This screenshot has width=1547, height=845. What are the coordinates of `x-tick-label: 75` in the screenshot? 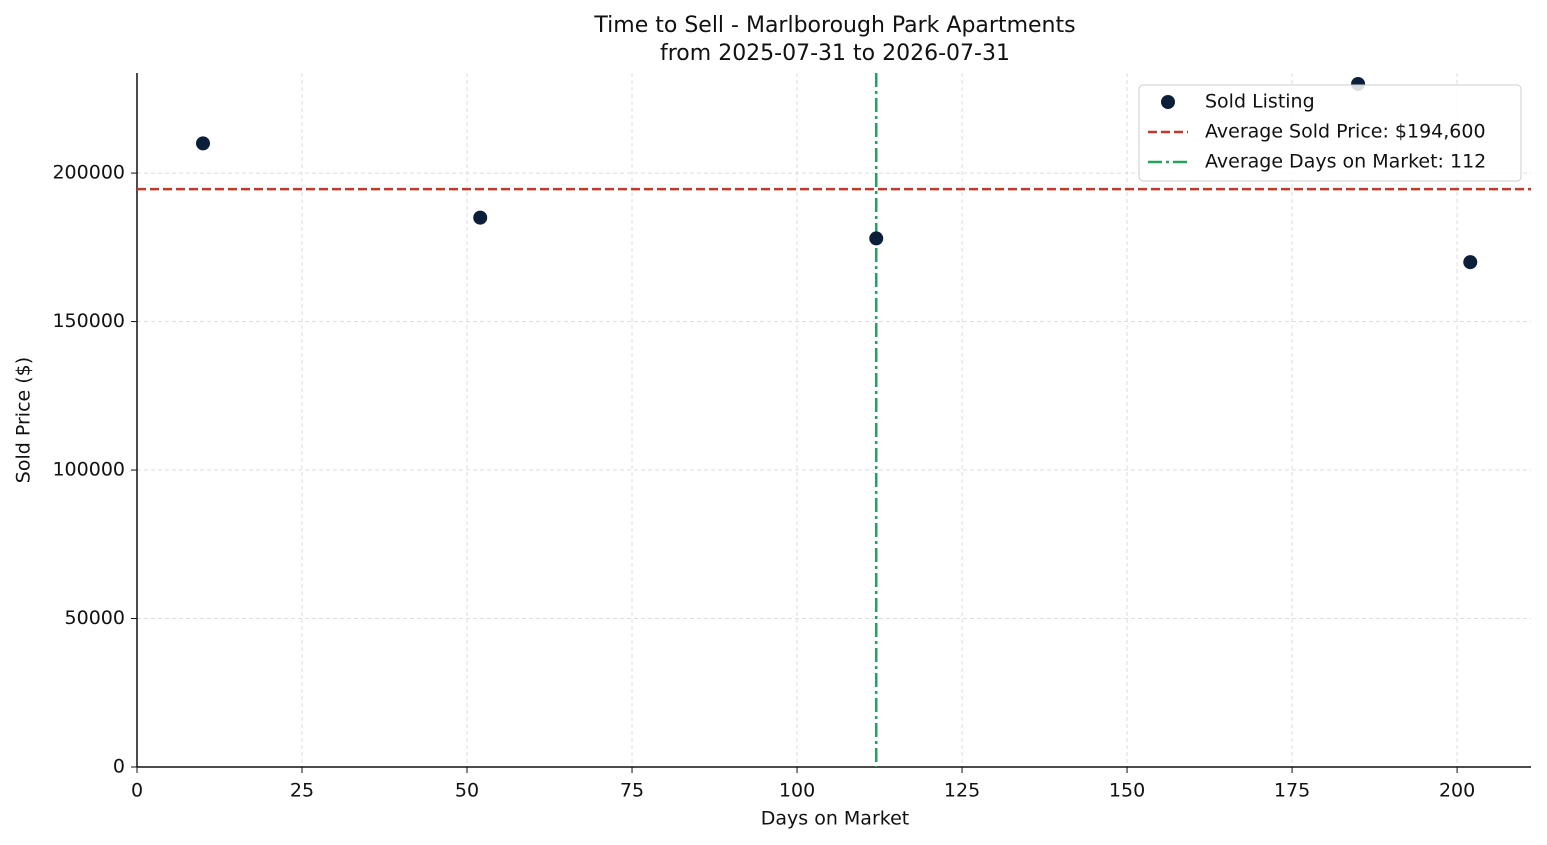 It's located at (632, 791).